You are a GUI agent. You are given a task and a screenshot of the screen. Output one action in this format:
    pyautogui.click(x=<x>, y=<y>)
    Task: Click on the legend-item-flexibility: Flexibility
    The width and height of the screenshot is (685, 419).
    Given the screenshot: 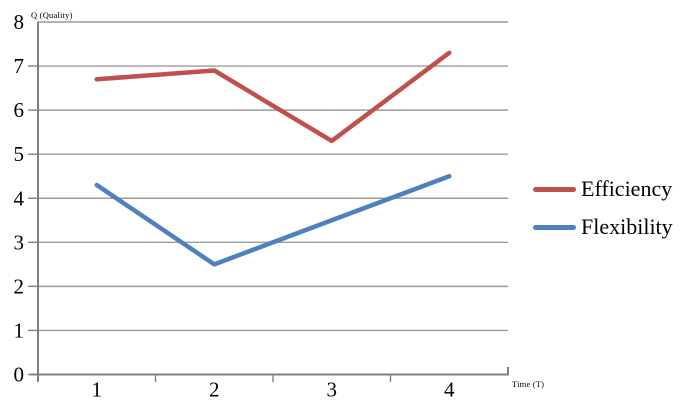 What is the action you would take?
    pyautogui.click(x=603, y=227)
    